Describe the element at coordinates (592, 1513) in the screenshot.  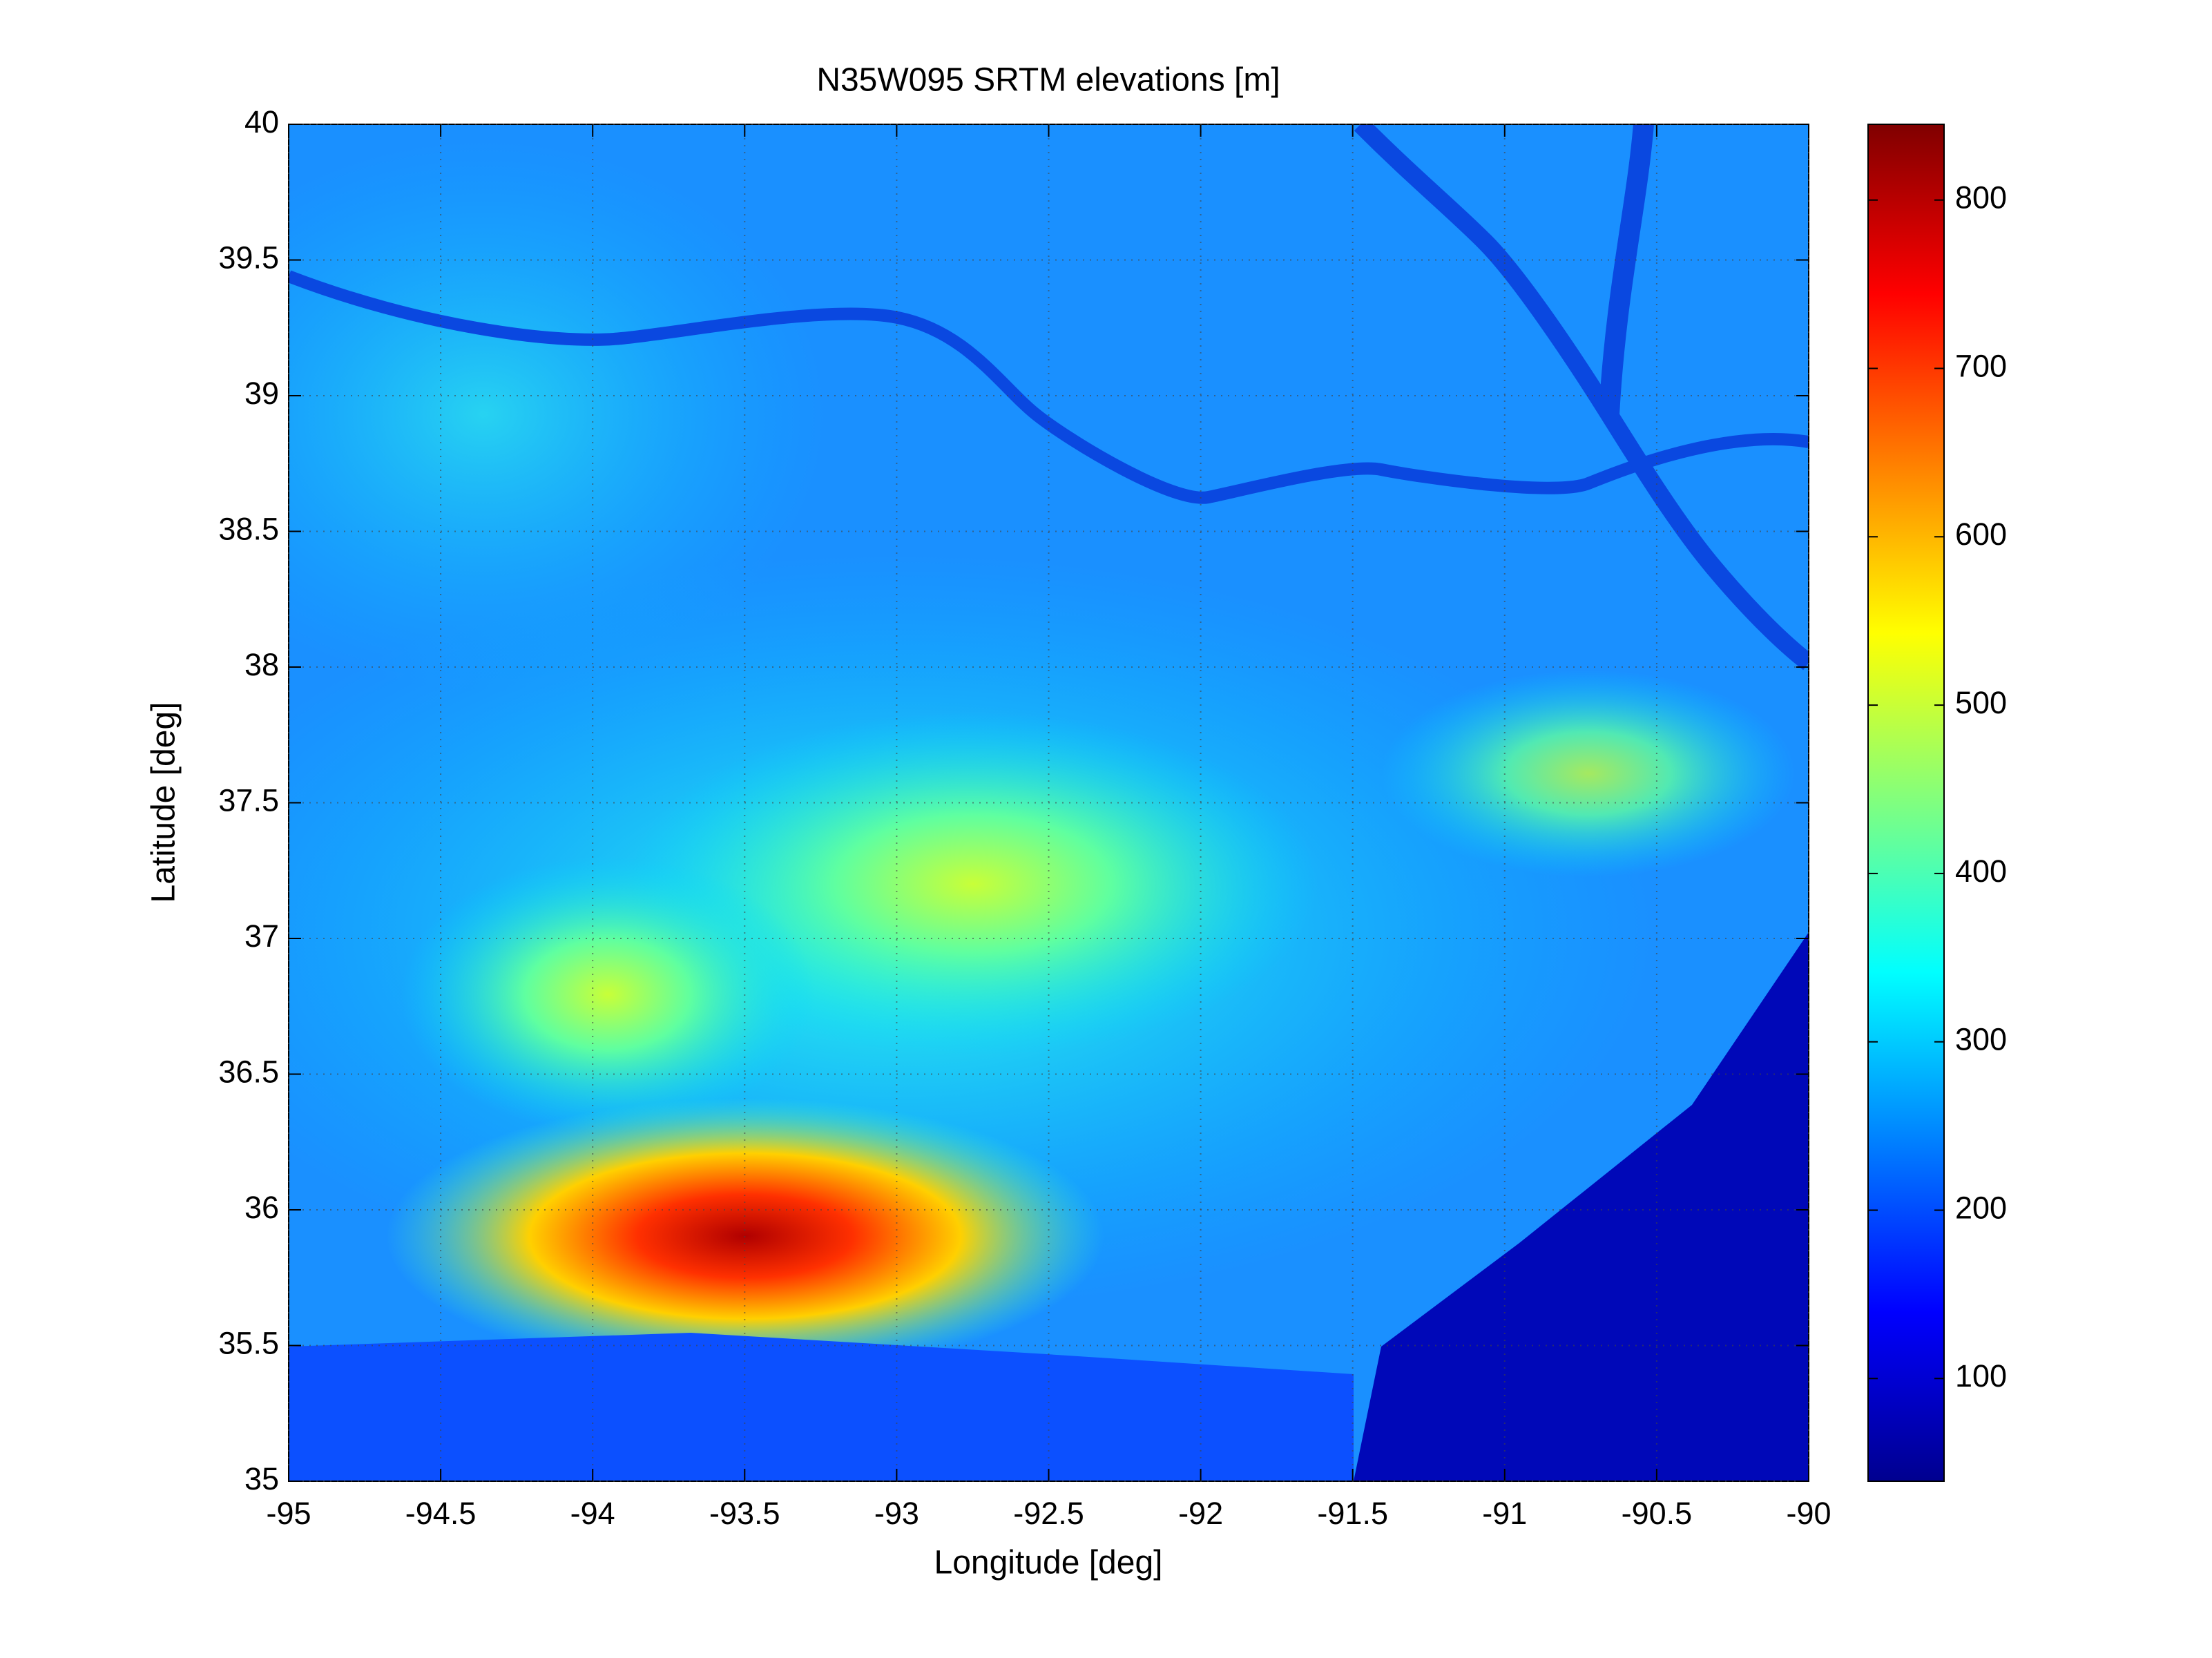
I see `x-tick-label: -94` at that location.